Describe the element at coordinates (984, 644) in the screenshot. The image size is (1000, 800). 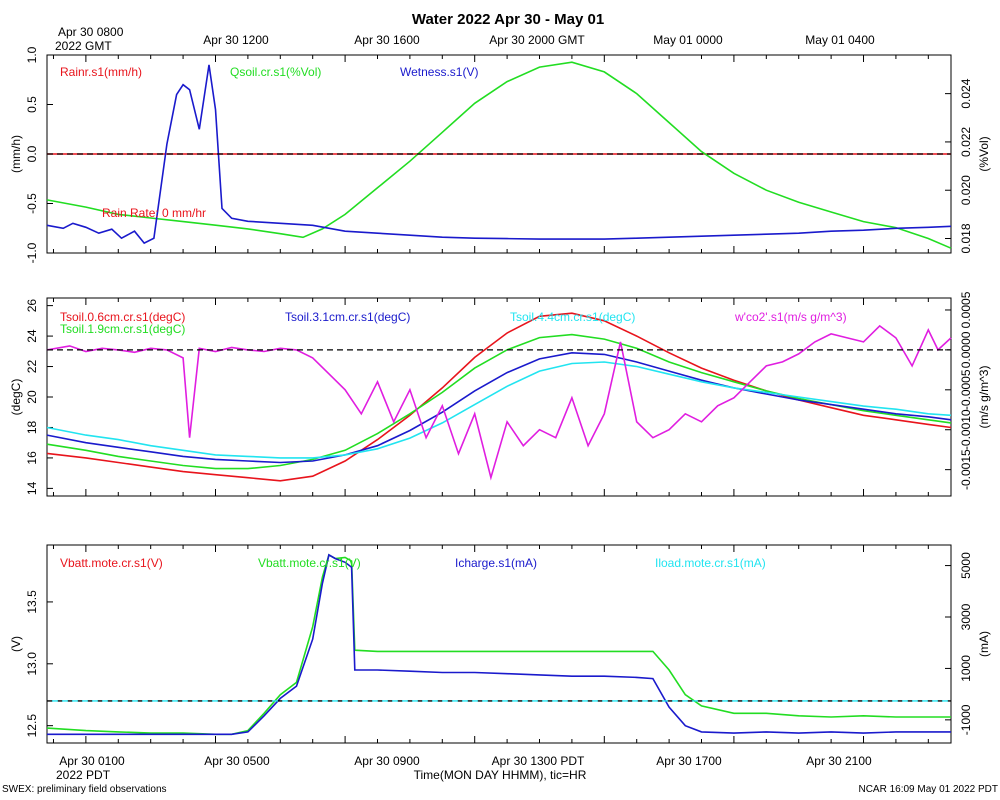
I see `right-axis-label: (mA)` at that location.